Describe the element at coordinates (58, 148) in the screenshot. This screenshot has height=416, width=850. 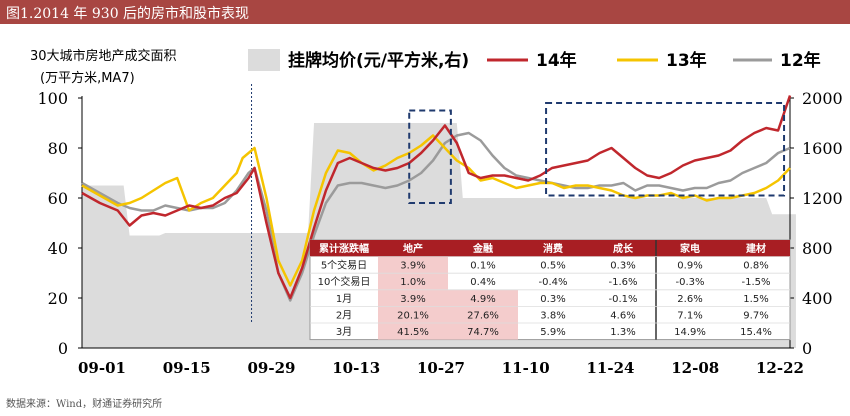
I see `left-tick-label: 80` at that location.